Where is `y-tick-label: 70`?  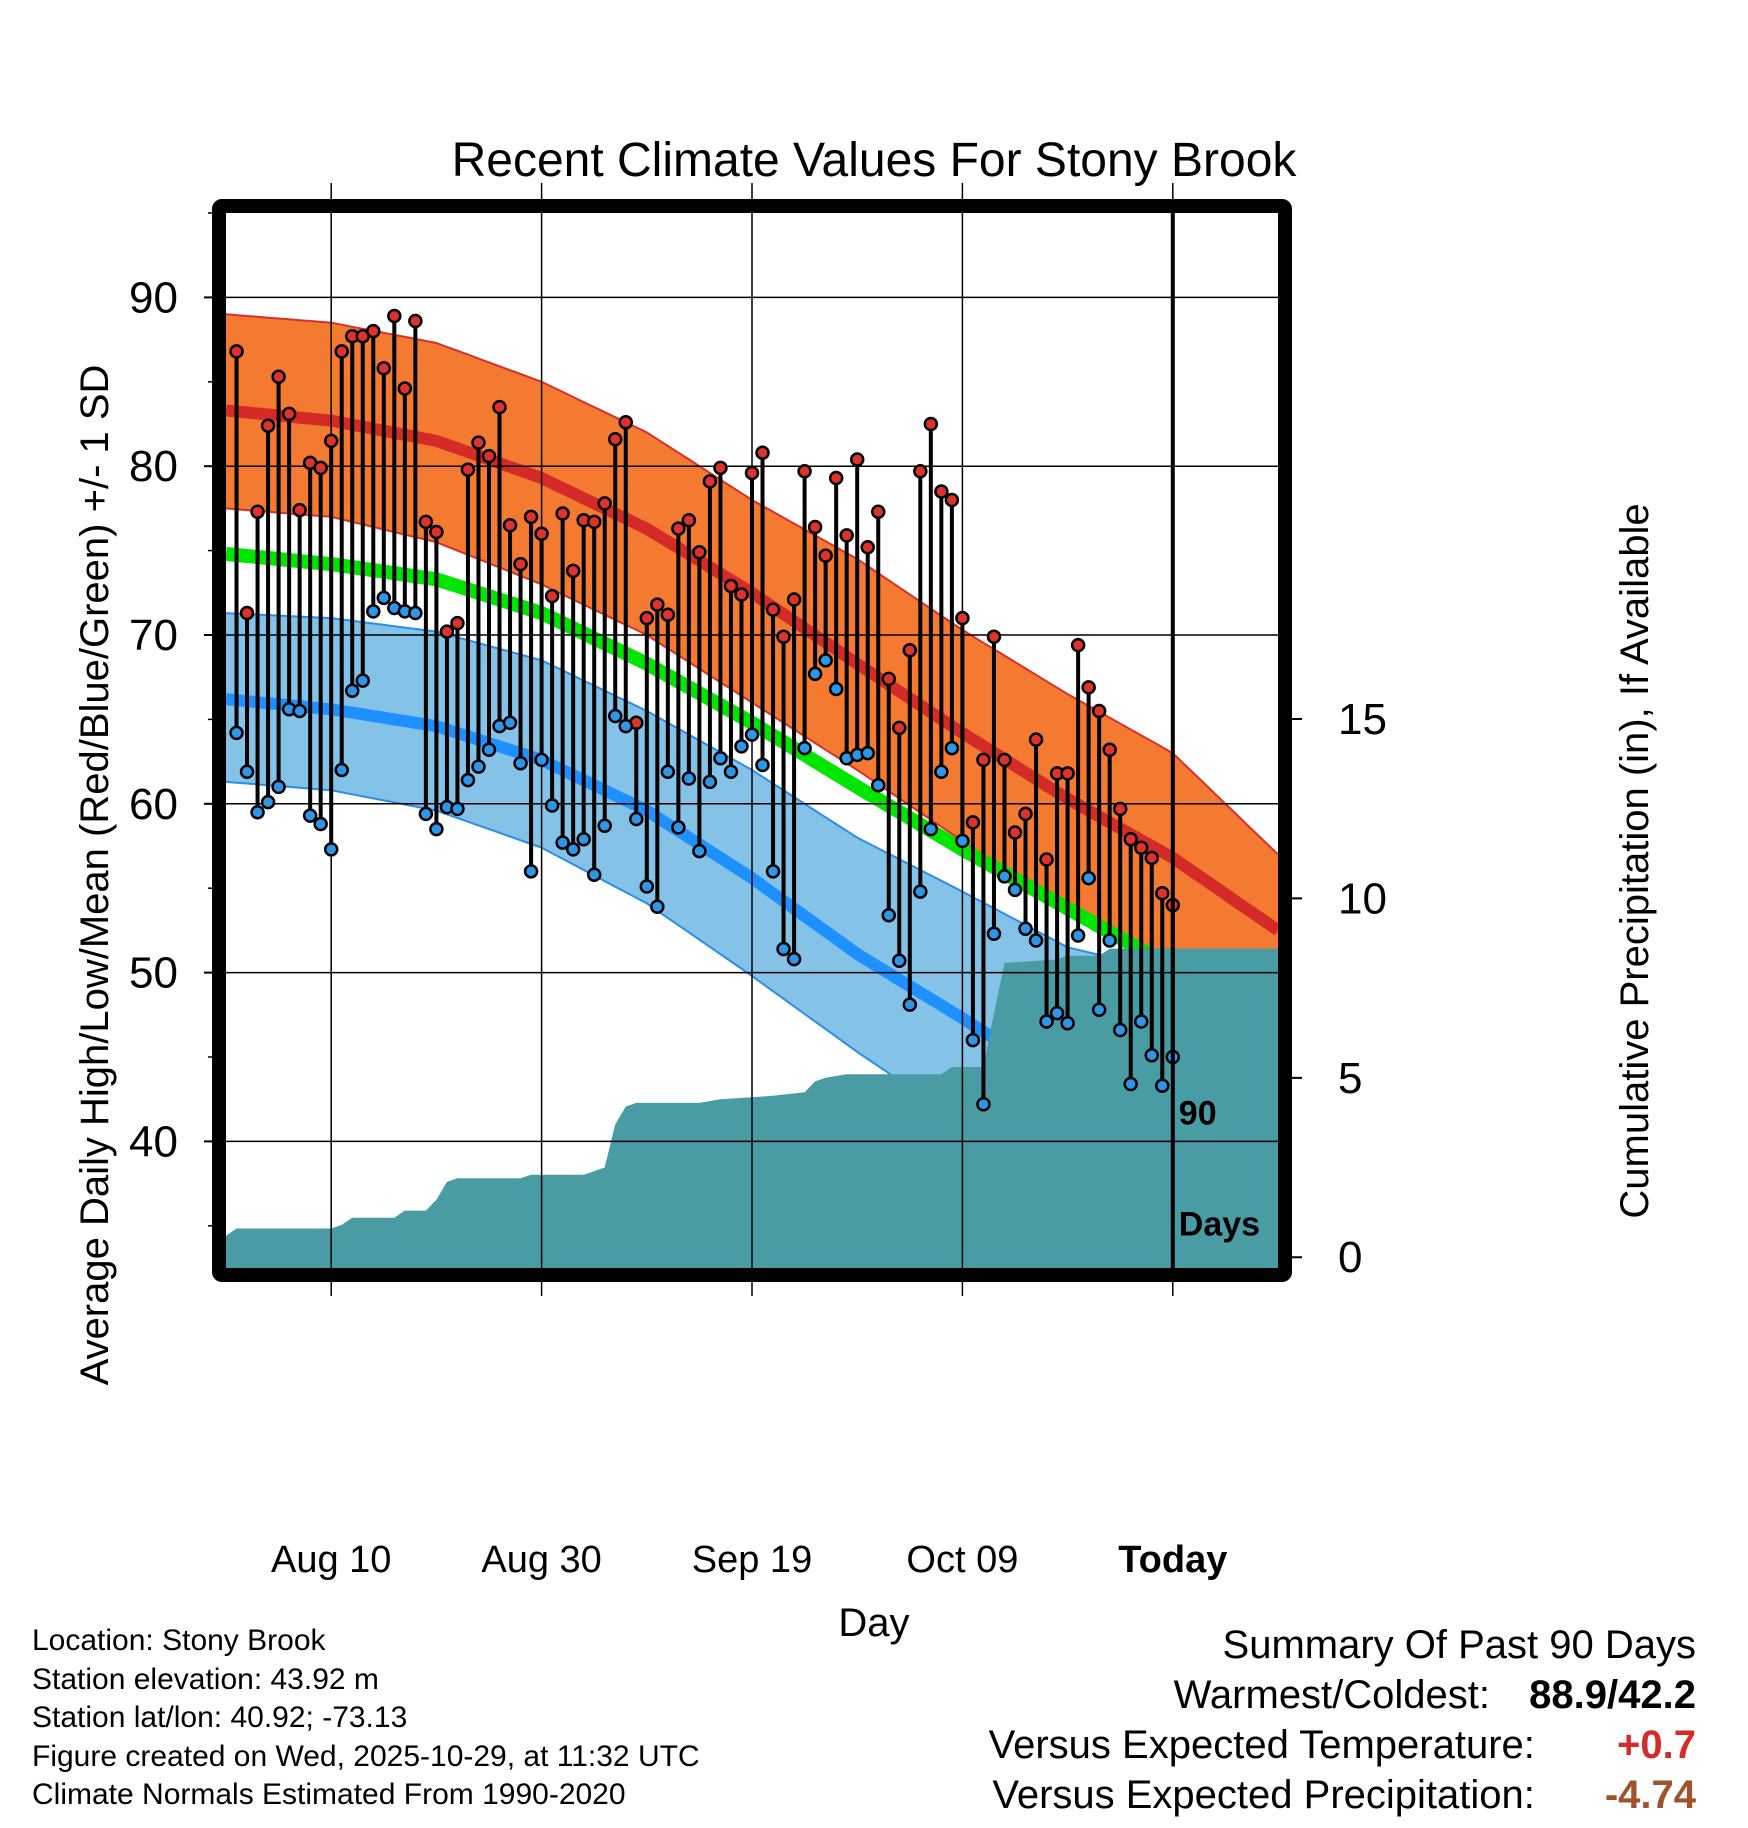
y-tick-label: 70 is located at coordinates (153, 635).